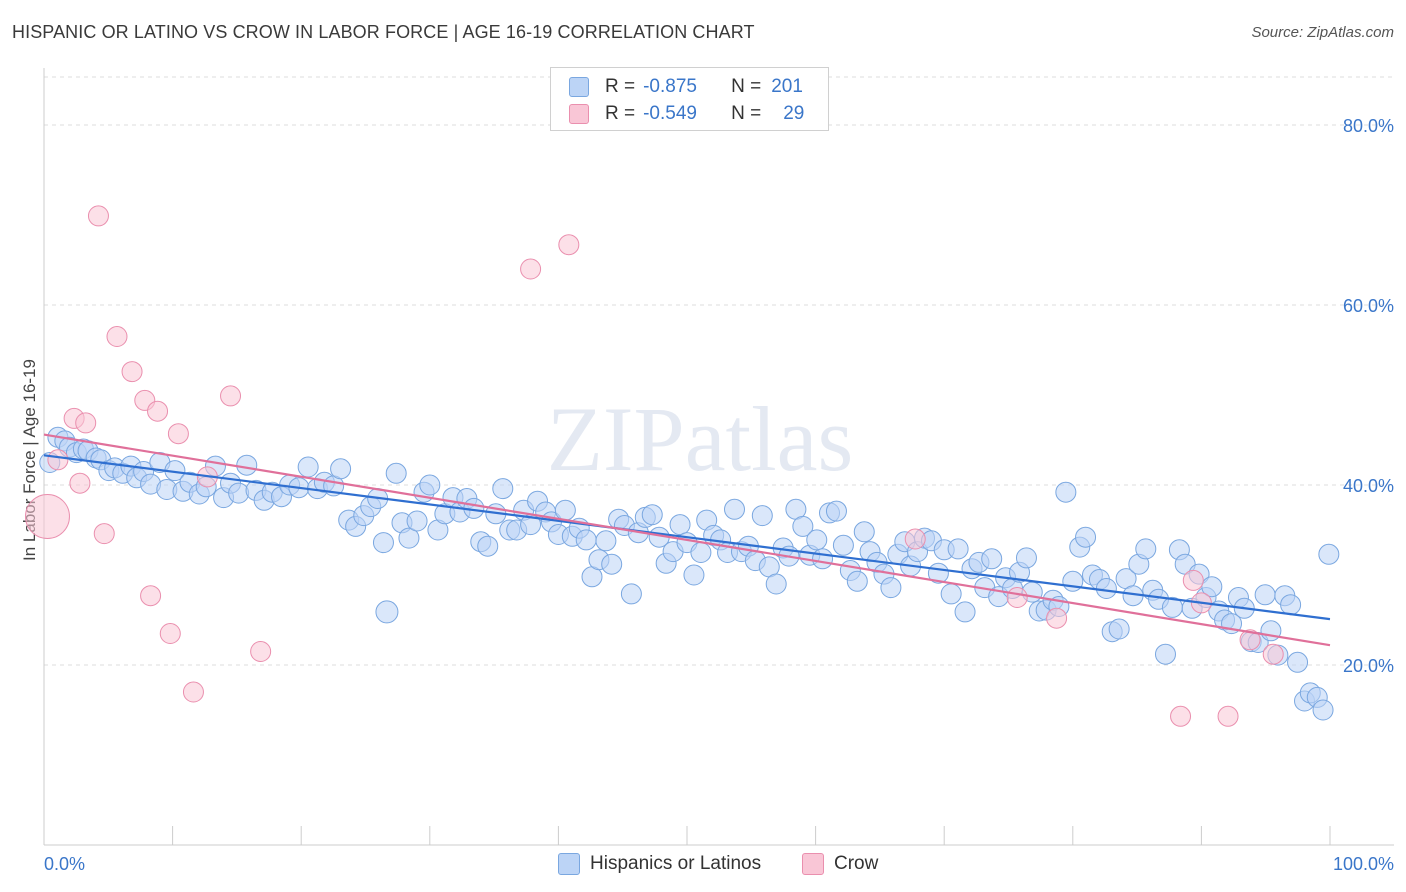 This screenshot has height=892, width=1406. What do you see at coordinates (64, 864) in the screenshot?
I see `x-tick-label-min: 0.0%` at bounding box center [64, 864].